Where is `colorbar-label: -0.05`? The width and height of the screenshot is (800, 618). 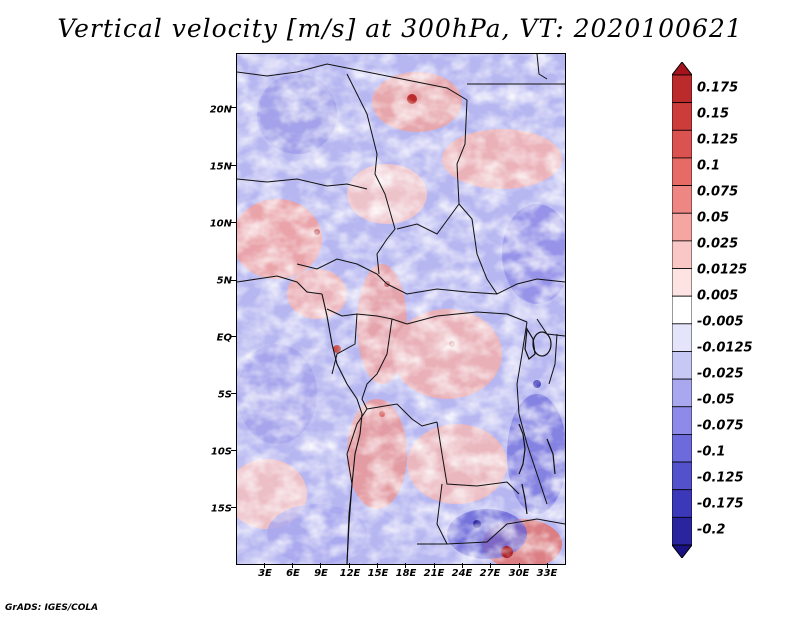
colorbar-label: -0.05 is located at coordinates (716, 400).